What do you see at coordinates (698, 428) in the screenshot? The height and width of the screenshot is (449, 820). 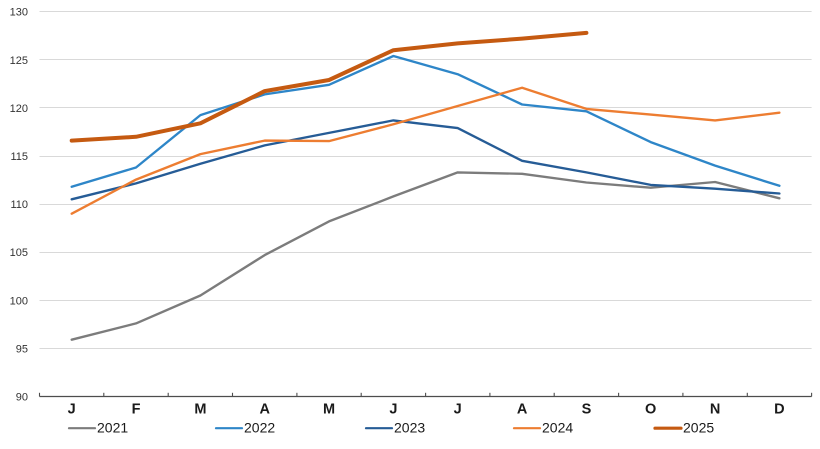 I see `svg-text: 2025` at bounding box center [698, 428].